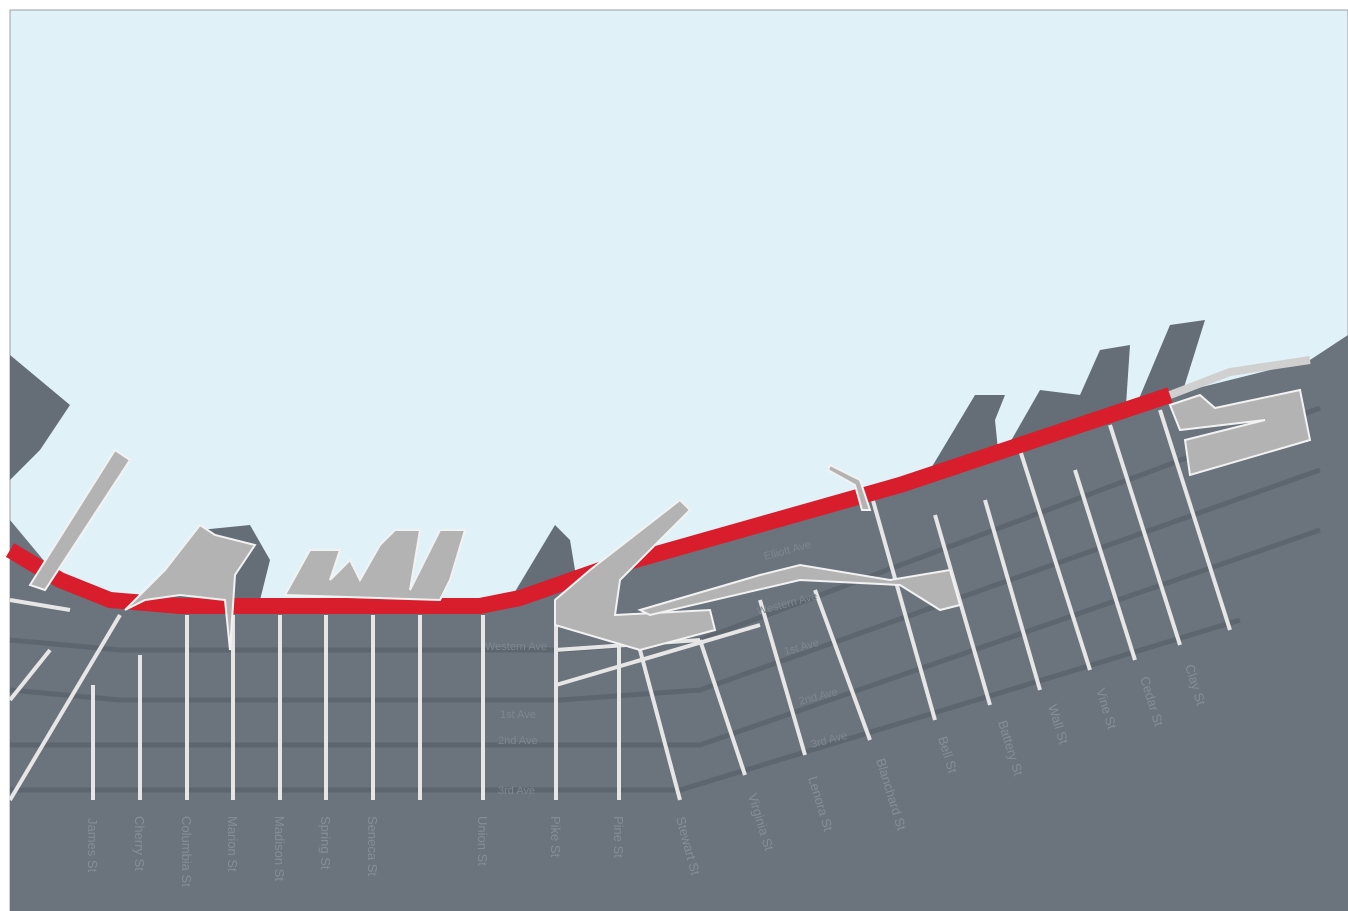 Image resolution: width=1348 pixels, height=911 pixels. I want to click on street-label: Spring St, so click(325, 843).